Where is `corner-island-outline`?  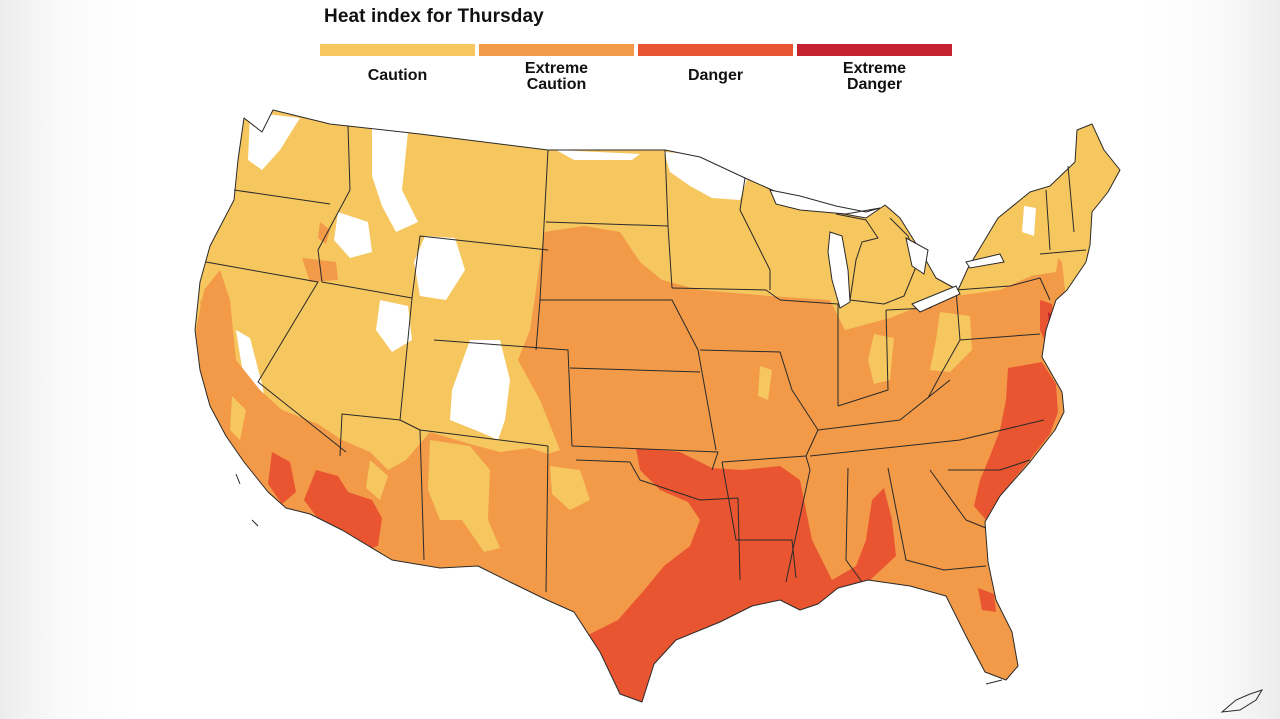
corner-island-outline is located at coordinates (1242, 701).